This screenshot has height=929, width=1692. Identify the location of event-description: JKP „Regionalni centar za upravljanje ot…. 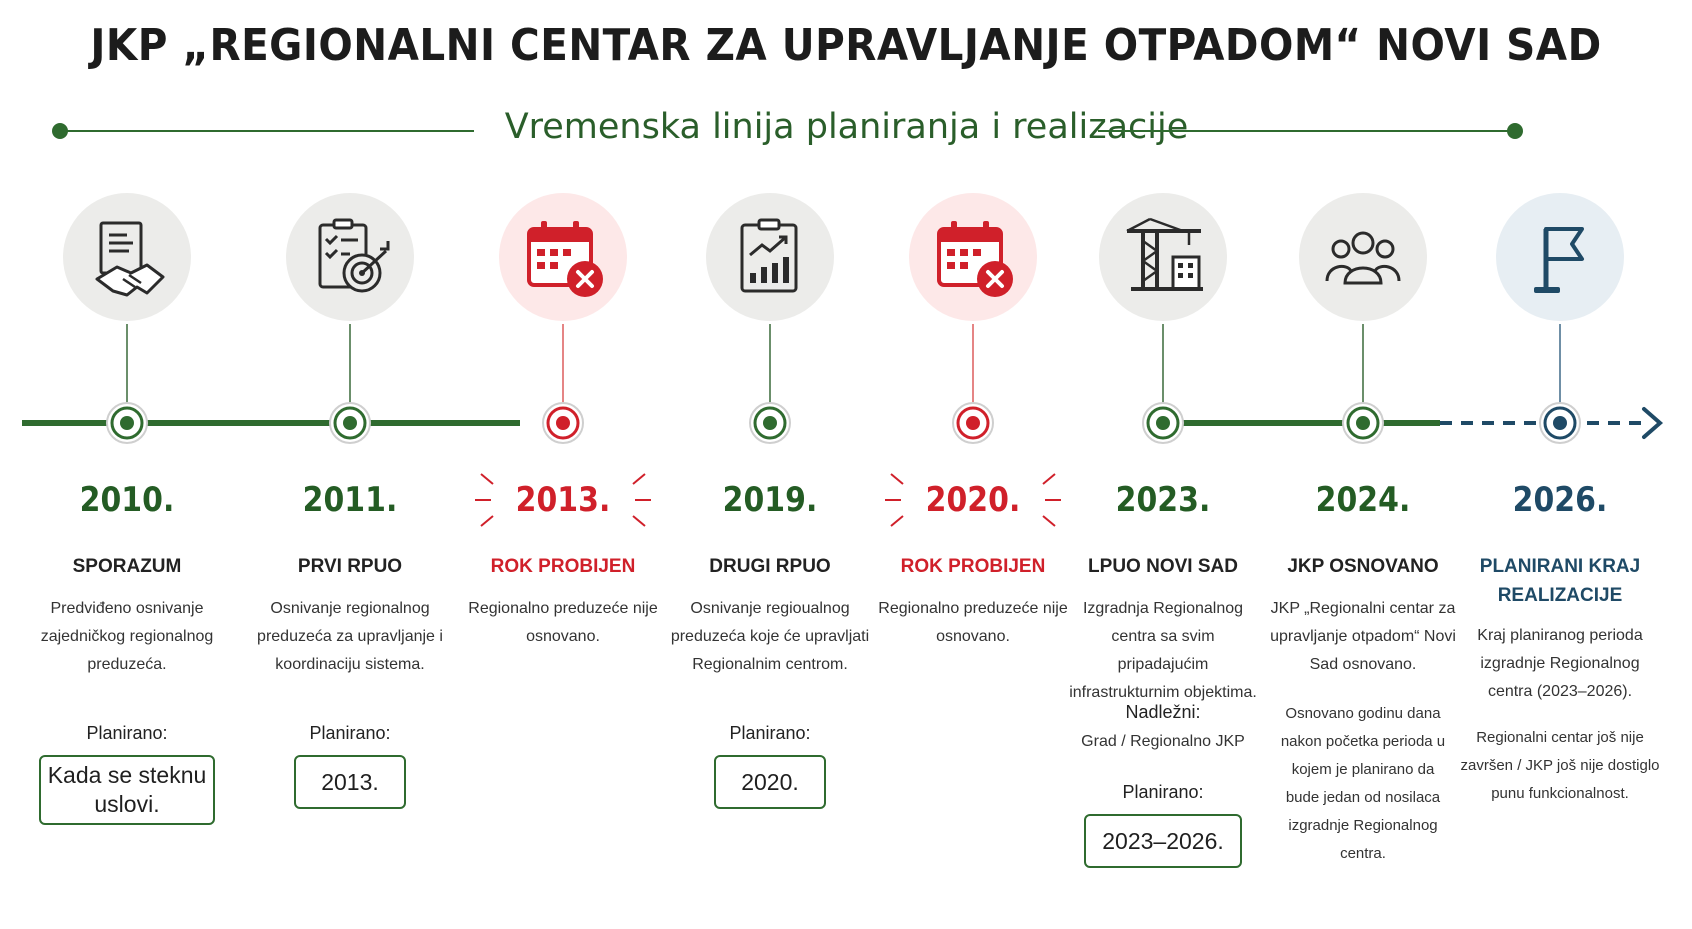
(1363, 636).